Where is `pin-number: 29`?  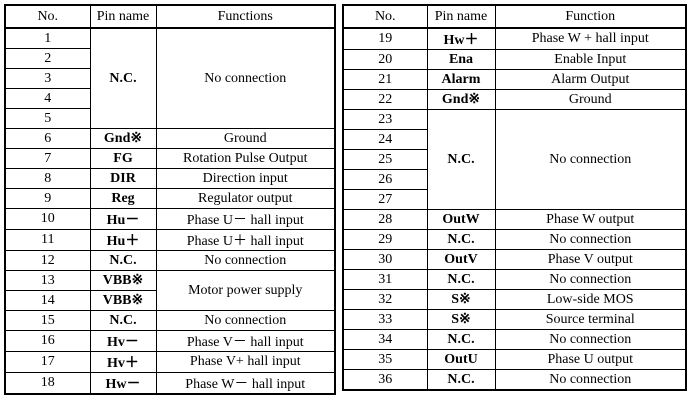
pin-number: 29 is located at coordinates (385, 239).